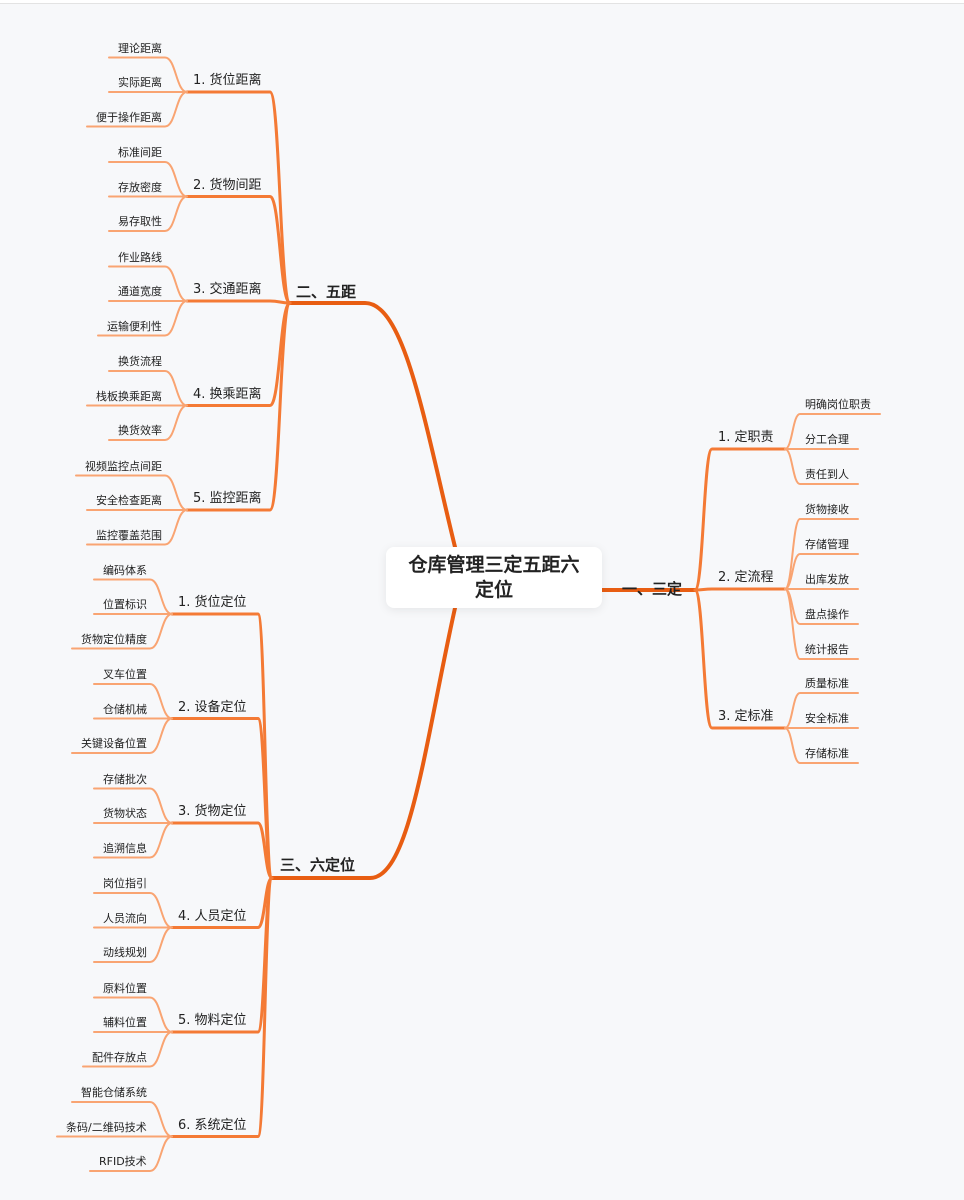 The image size is (964, 1200). Describe the element at coordinates (125, 988) in the screenshot. I see `leaf-topic: 原料位置` at that location.